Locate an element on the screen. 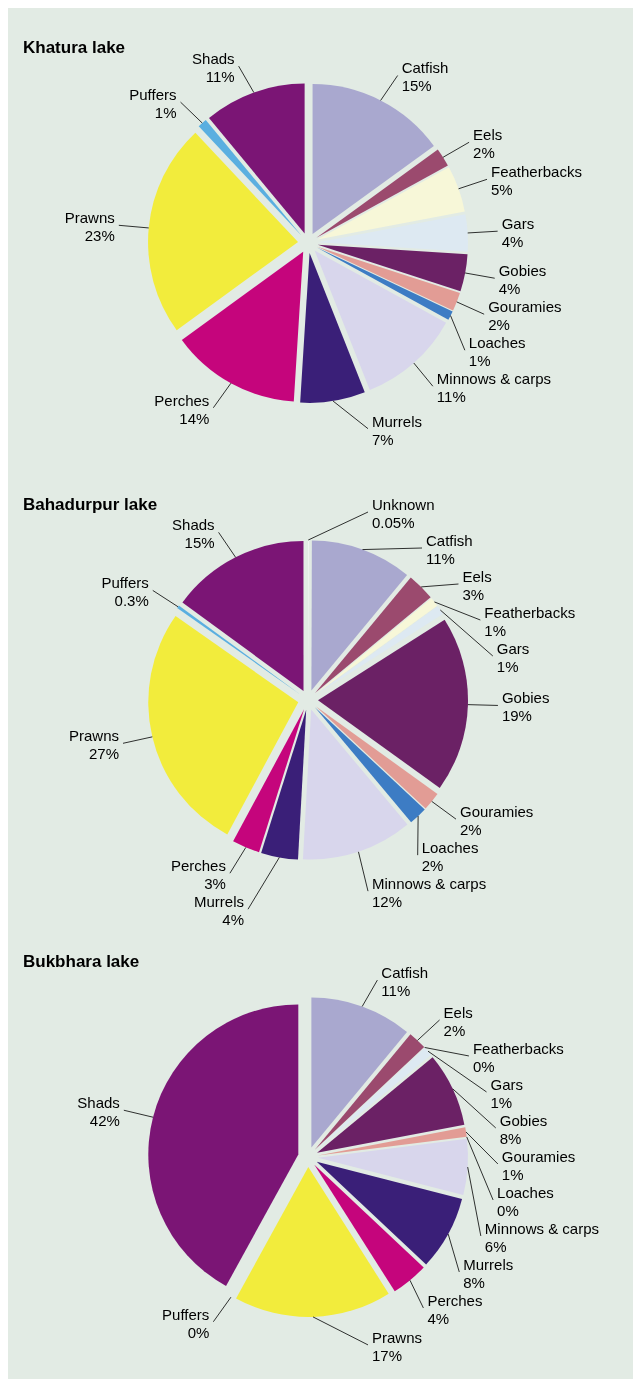 The image size is (641, 1388). chart-title: Khatura lake is located at coordinates (74, 47).